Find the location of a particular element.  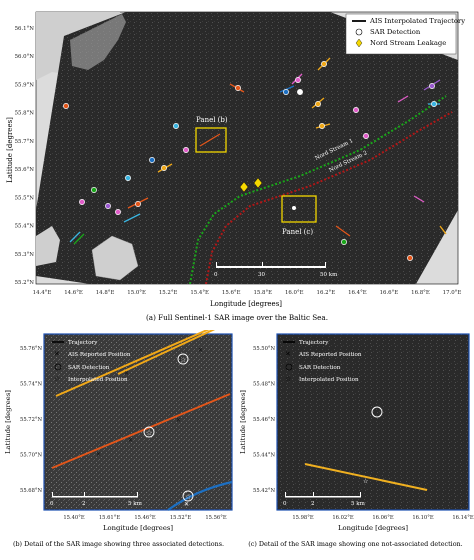

tick-label: 15.0°E is located at coordinates (136, 293).